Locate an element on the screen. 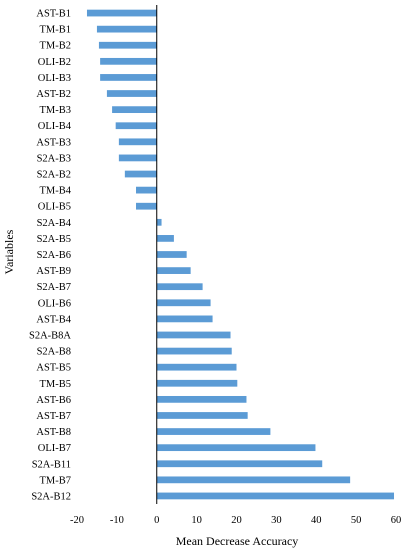 The height and width of the screenshot is (550, 405). bar-oli-b7 is located at coordinates (236, 448).